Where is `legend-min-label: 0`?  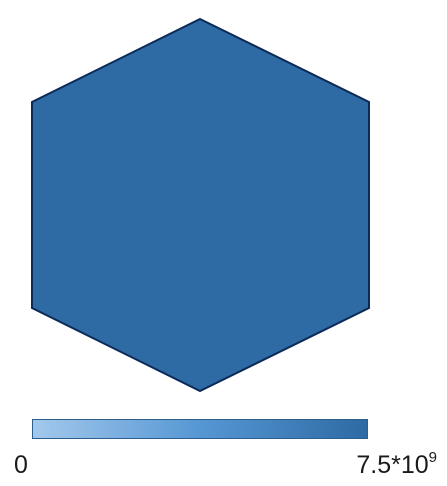
legend-min-label: 0 is located at coordinates (21, 465).